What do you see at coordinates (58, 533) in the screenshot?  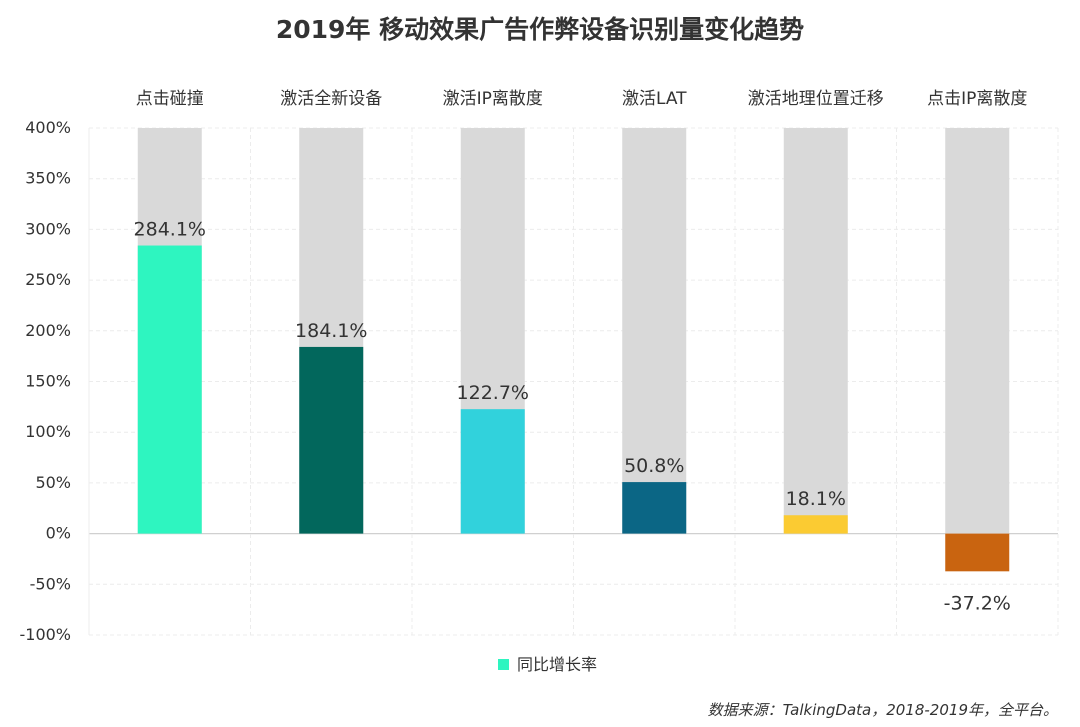 I see `y-tick-label: 0%` at bounding box center [58, 533].